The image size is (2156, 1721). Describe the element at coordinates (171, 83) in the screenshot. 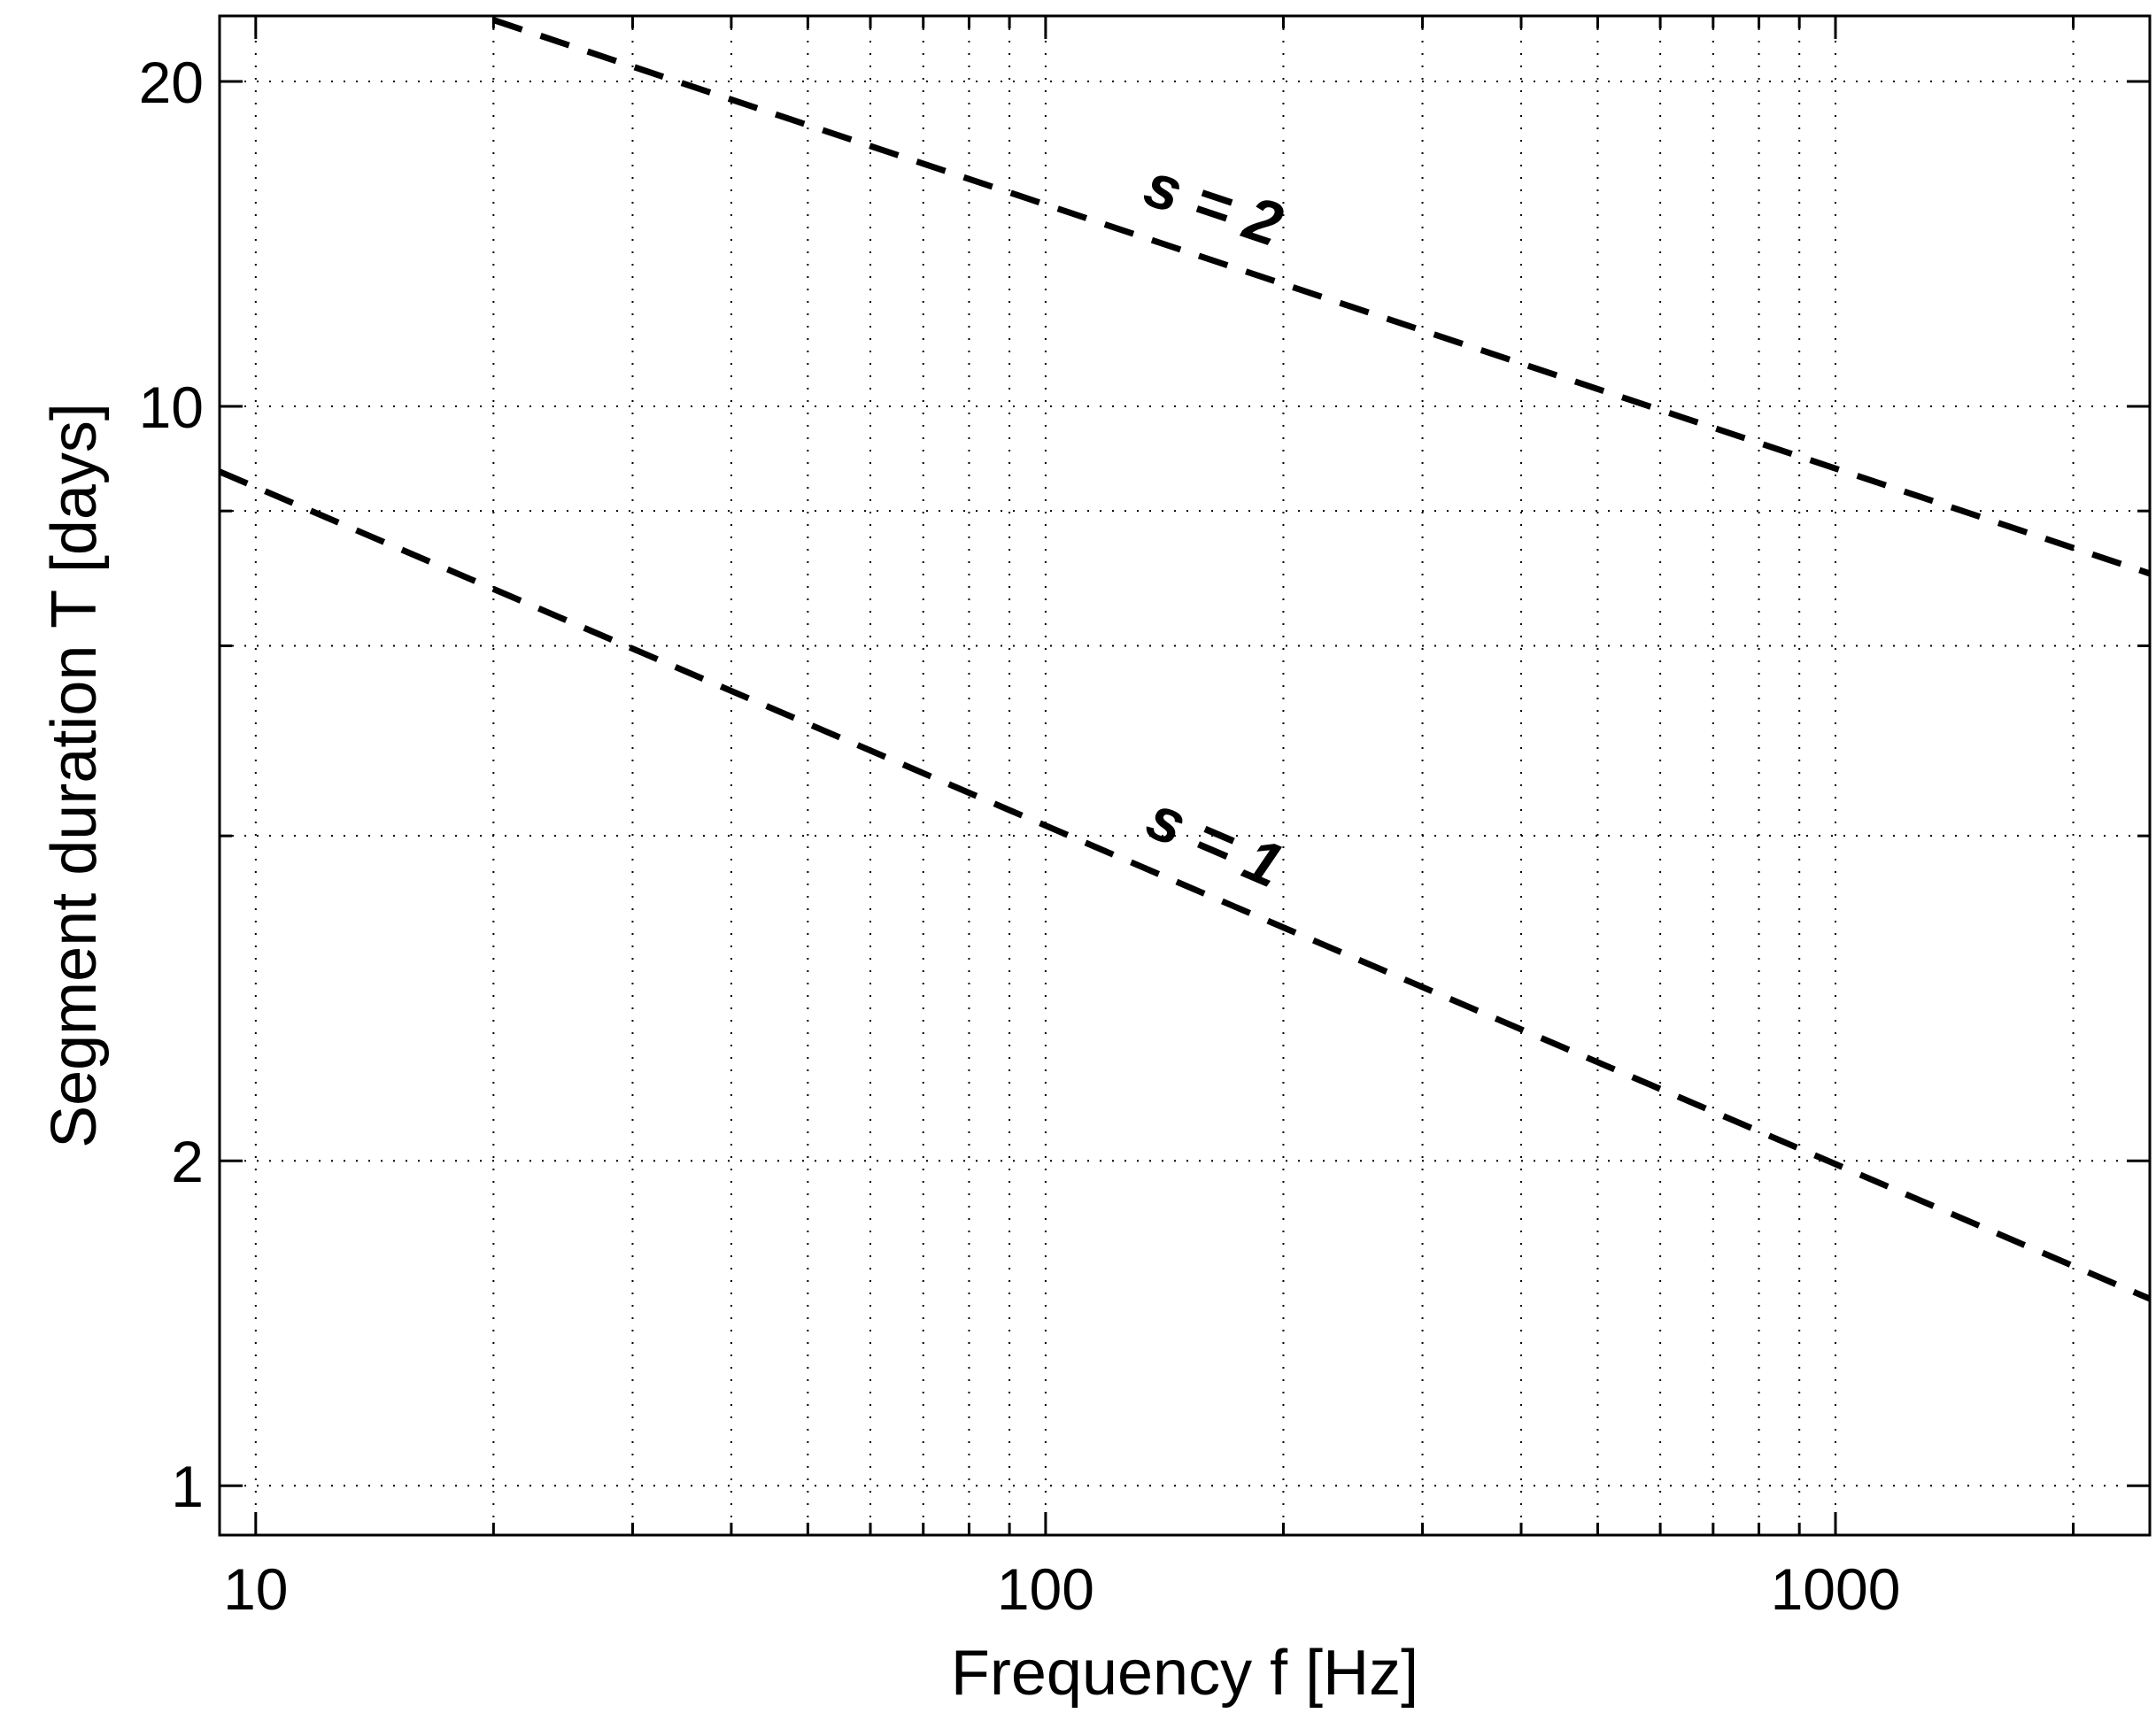

I see `y-tick-label: 20` at that location.